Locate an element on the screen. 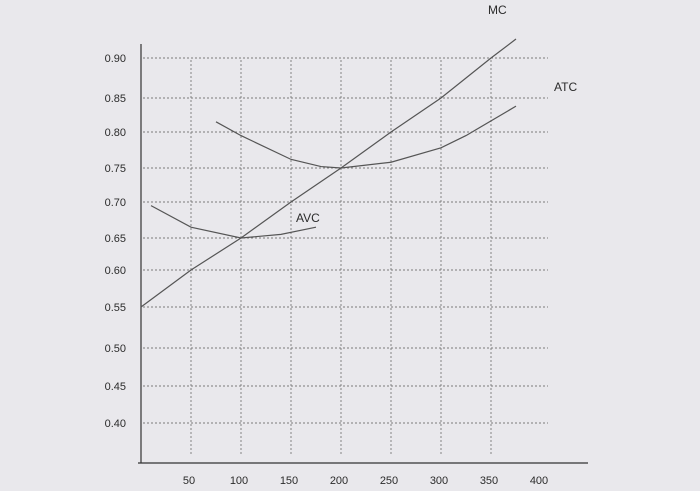 This screenshot has height=491, width=700. y-tick-label: 0.65 is located at coordinates (115, 239).